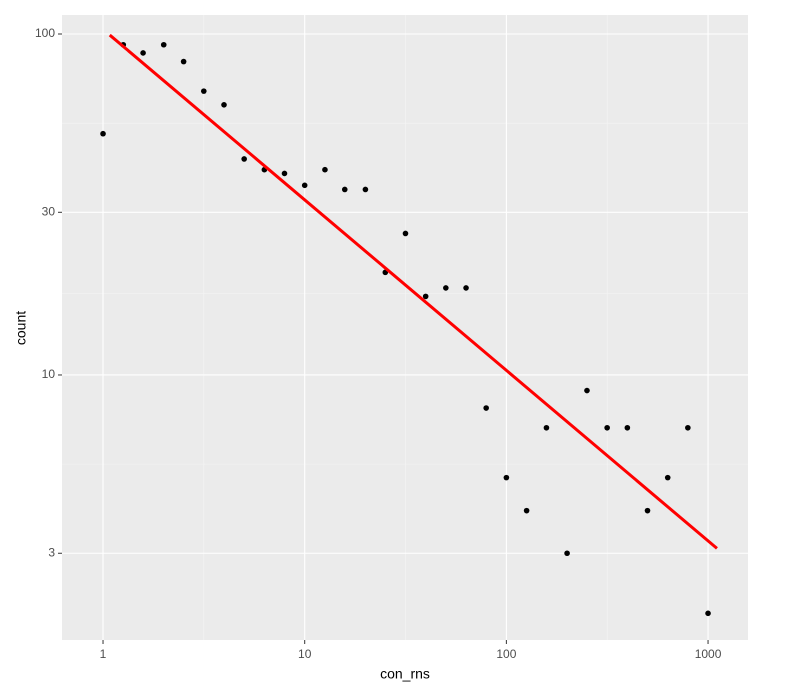 This screenshot has height=697, width=798. I want to click on x-tick-label: 10, so click(305, 654).